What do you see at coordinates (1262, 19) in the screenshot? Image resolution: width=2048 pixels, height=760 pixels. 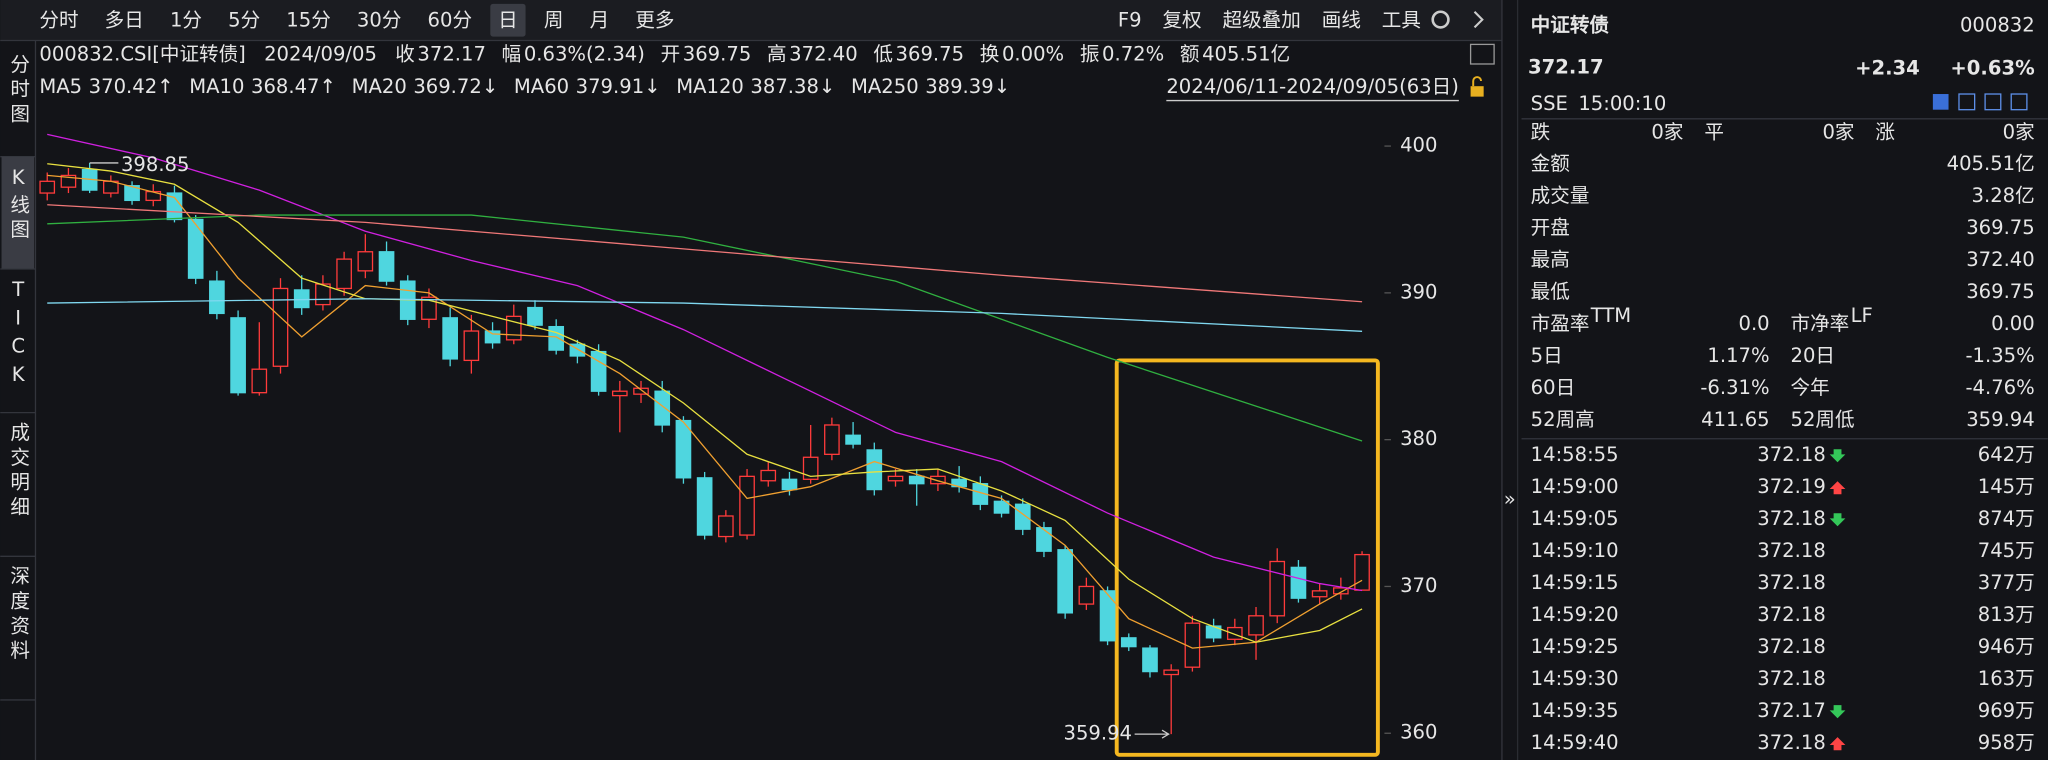 I see `tool-button: 超级叠加` at bounding box center [1262, 19].